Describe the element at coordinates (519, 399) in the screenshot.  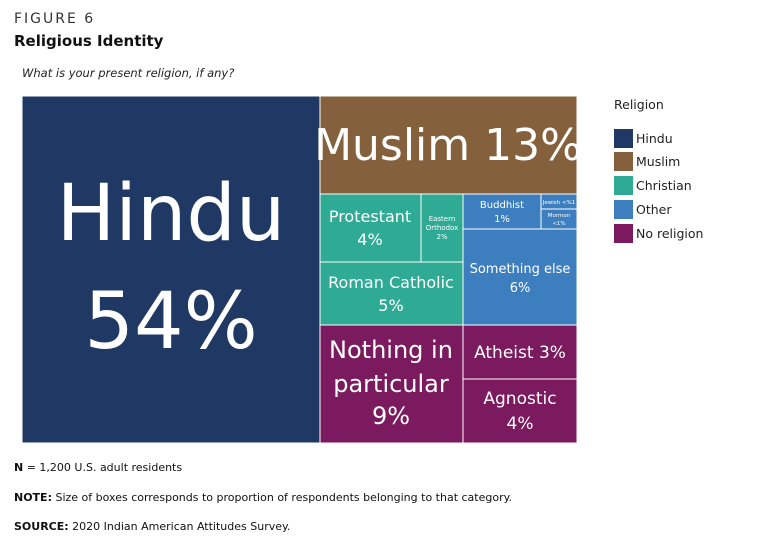
I see `treemap-label-agnostic-0: Agnostic` at that location.